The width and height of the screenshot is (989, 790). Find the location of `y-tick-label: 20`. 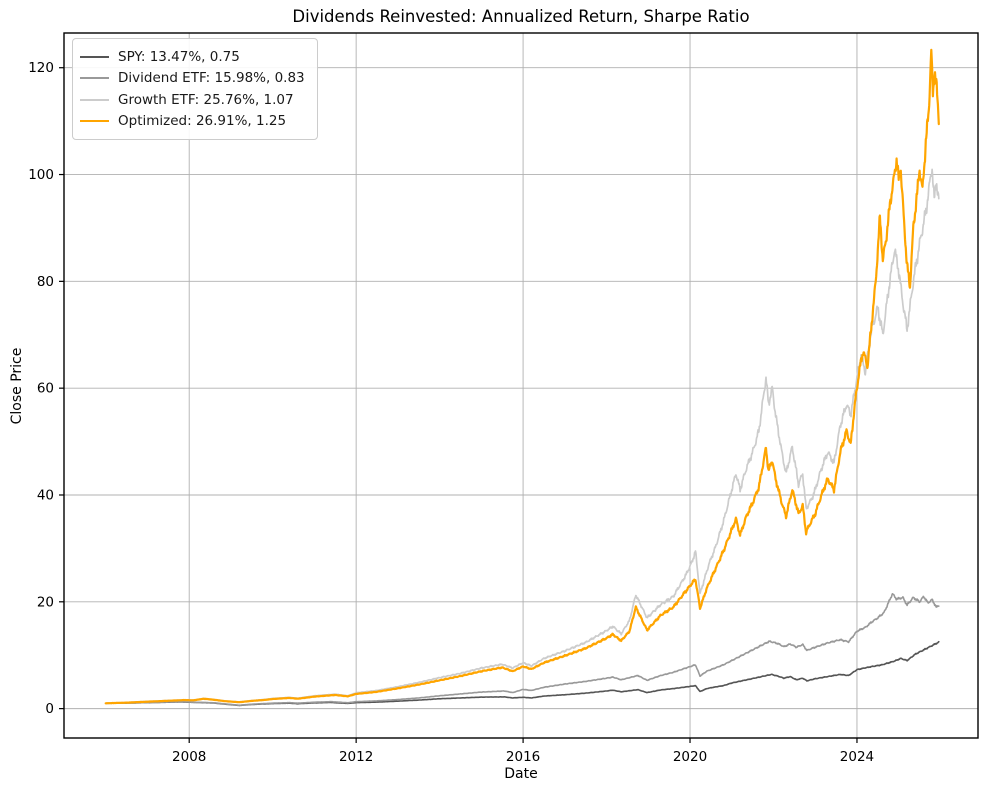

y-tick-label: 20 is located at coordinates (45, 602).